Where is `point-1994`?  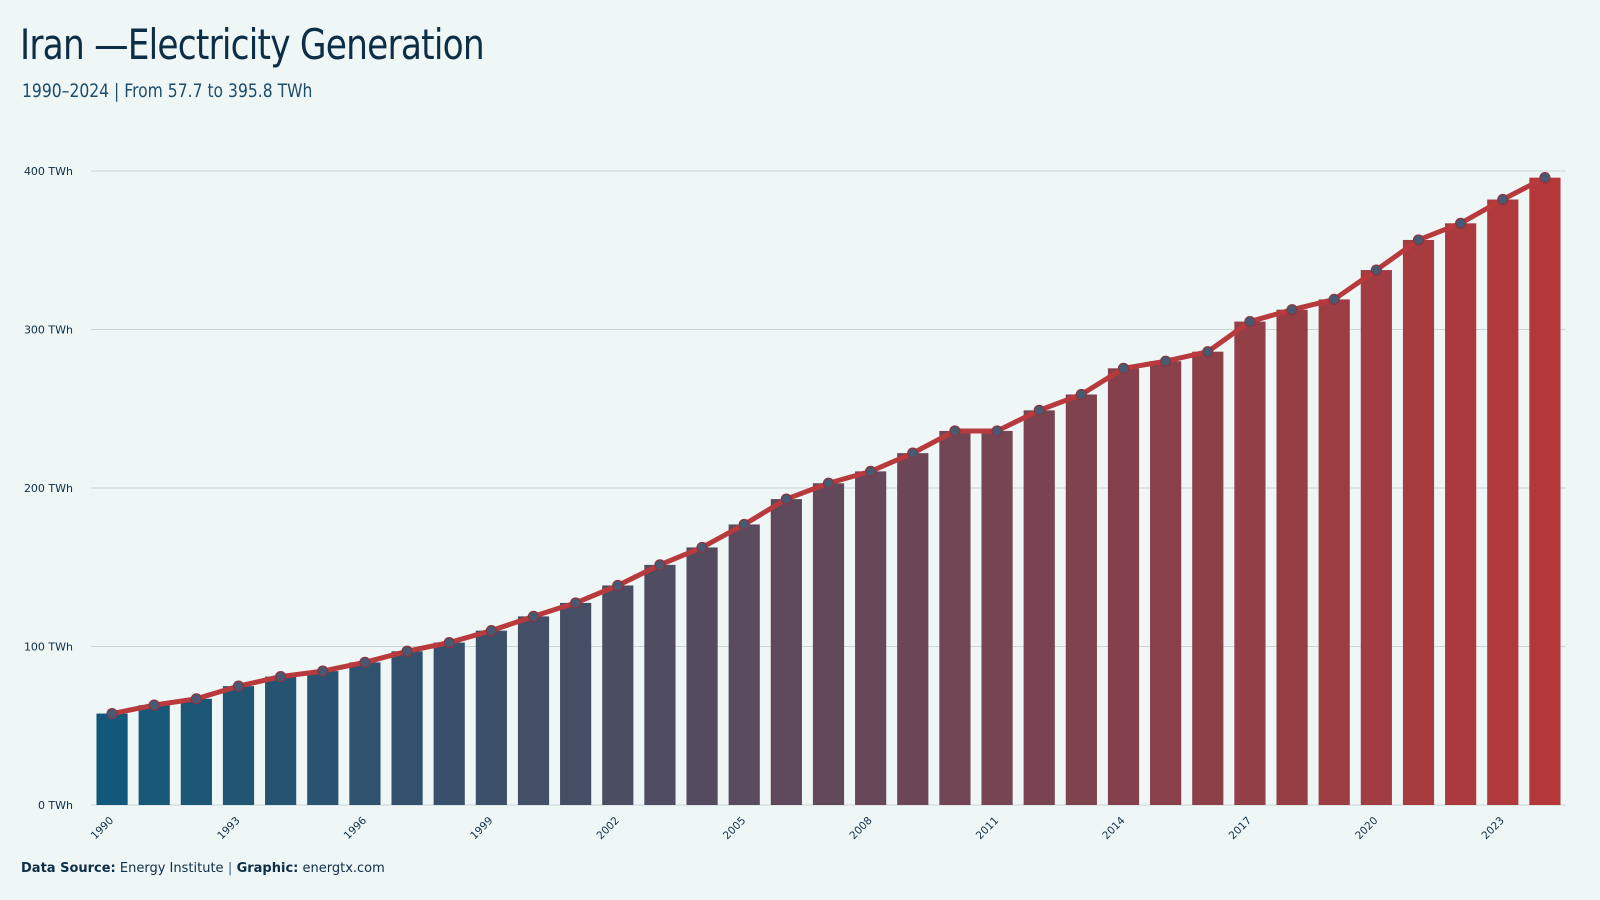
point-1994 is located at coordinates (281, 677).